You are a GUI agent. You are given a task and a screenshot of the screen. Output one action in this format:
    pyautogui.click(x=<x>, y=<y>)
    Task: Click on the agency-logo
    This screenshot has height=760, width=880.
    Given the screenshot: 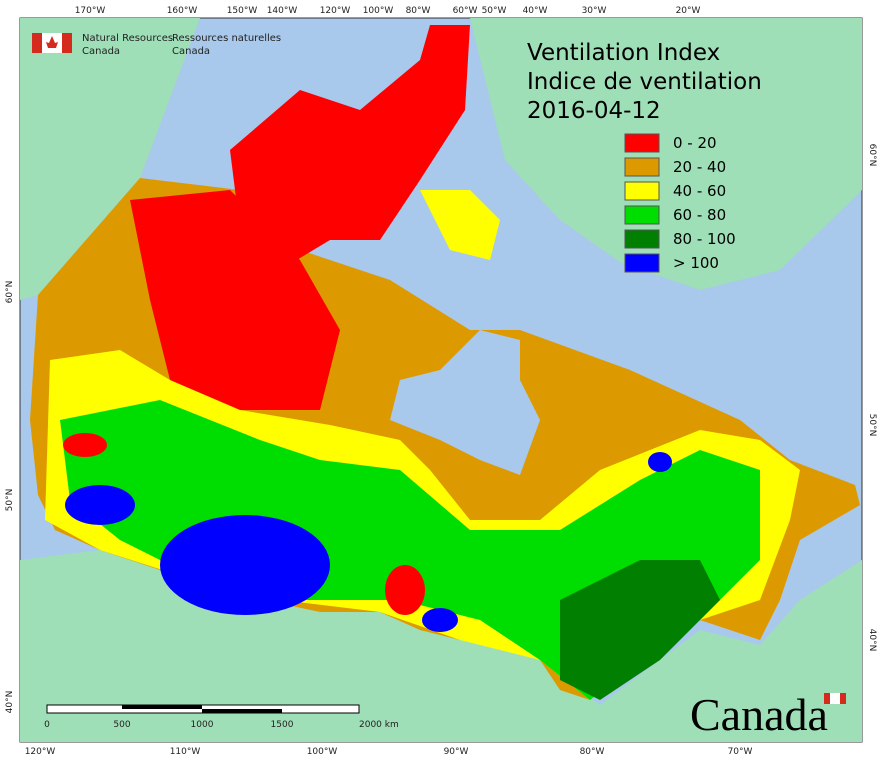 What is the action you would take?
    pyautogui.click(x=52, y=43)
    